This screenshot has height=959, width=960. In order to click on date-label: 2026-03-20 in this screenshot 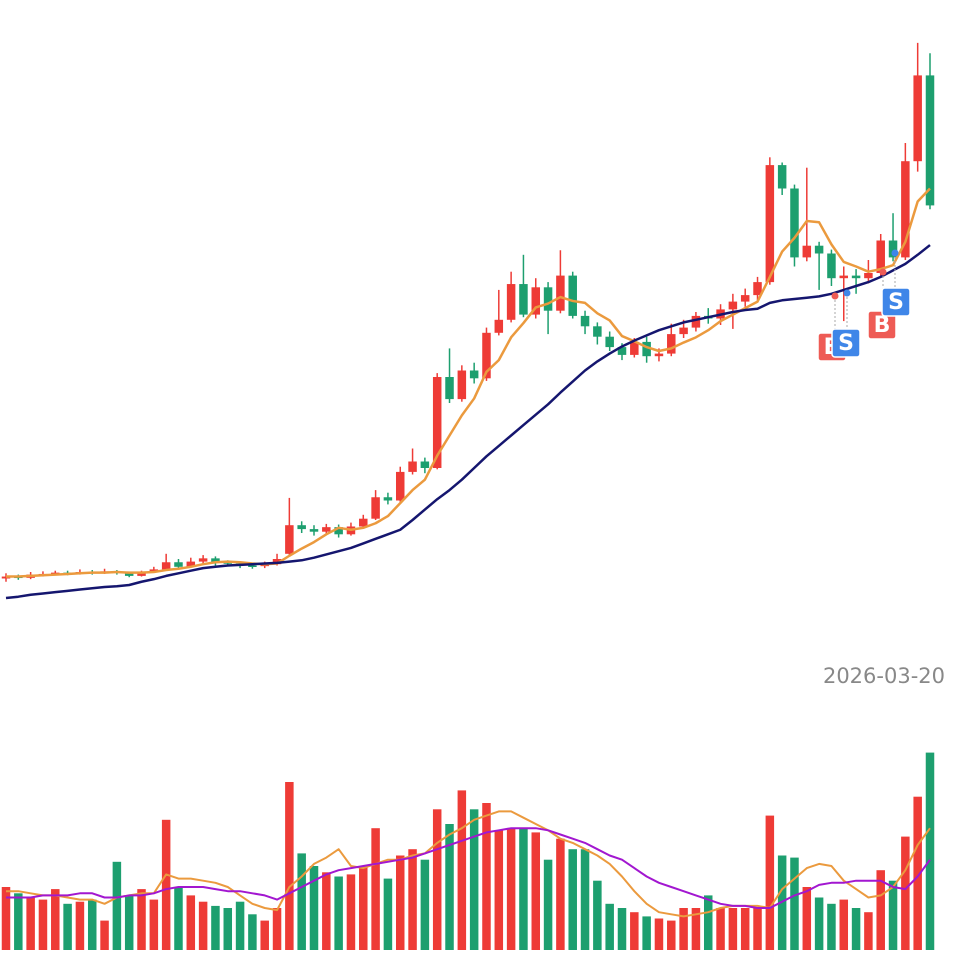, I will do `click(884, 676)`.